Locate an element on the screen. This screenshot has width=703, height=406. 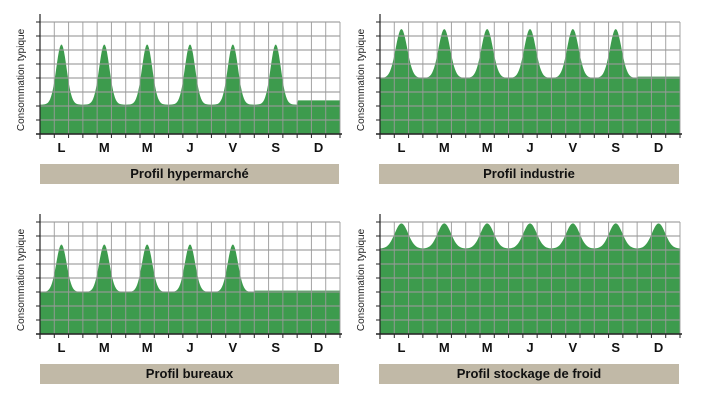
chart-title: Profil industrie is located at coordinates (529, 174).